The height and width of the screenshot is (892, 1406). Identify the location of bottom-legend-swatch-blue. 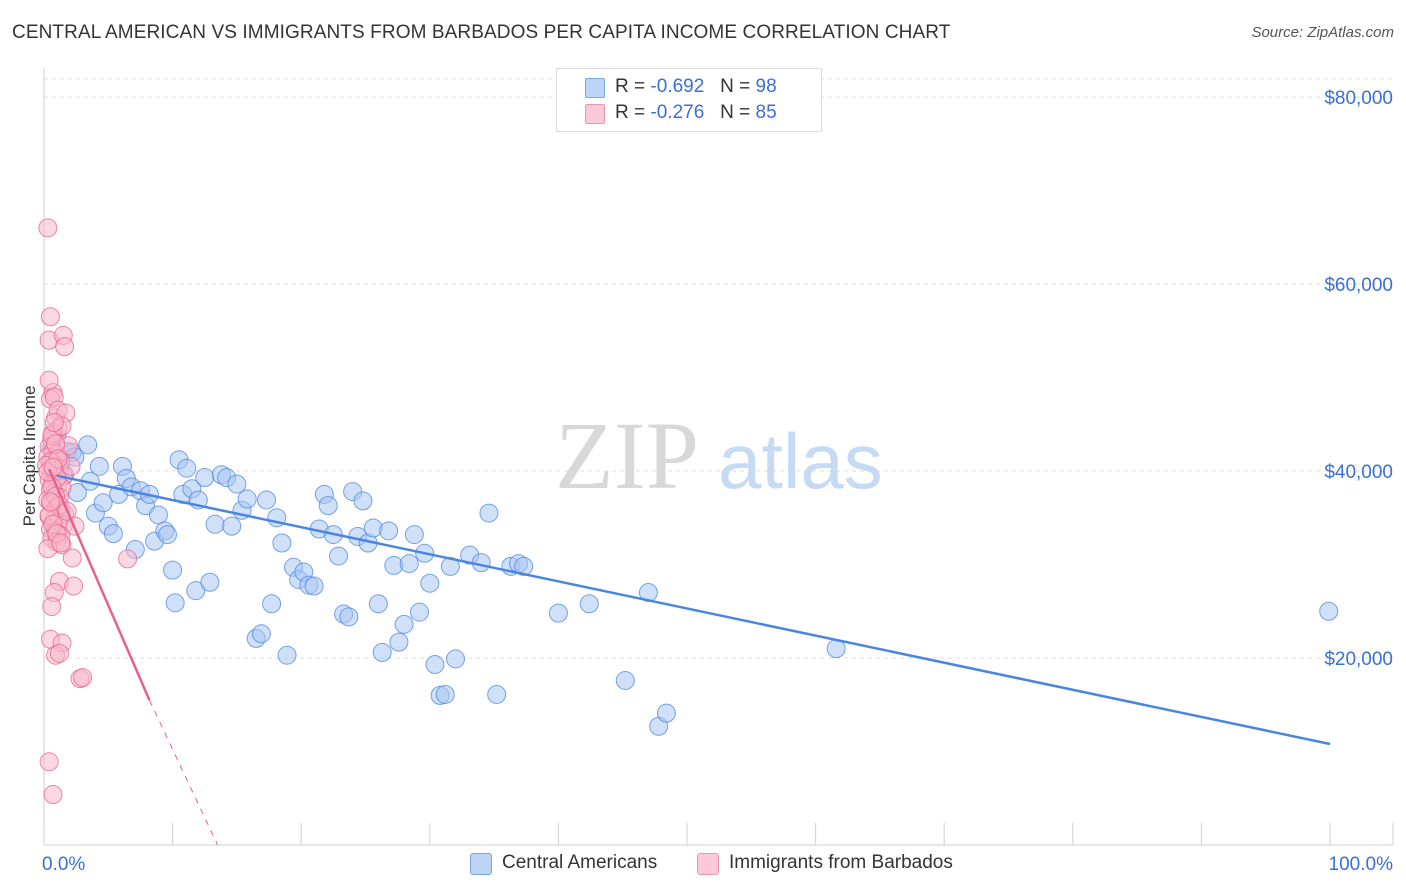
(481, 864).